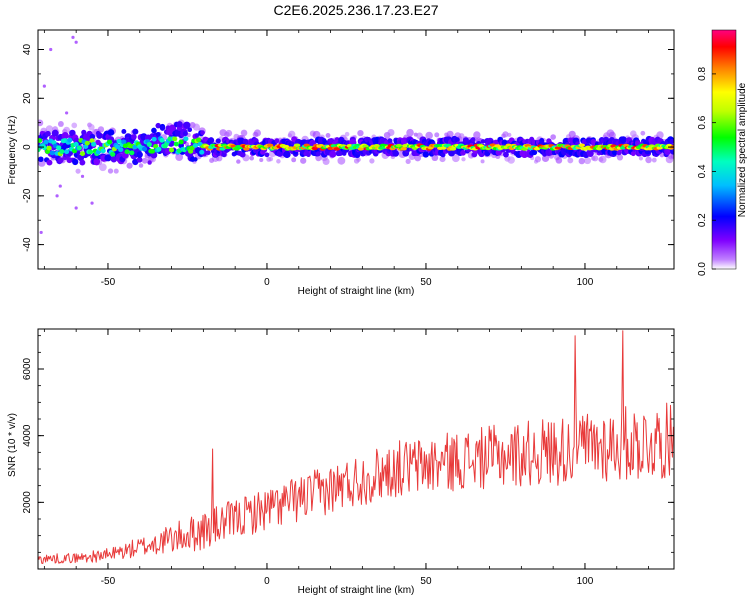 Image resolution: width=750 pixels, height=600 pixels. What do you see at coordinates (27, 244) in the screenshot?
I see `y-tick-label: -40` at bounding box center [27, 244].